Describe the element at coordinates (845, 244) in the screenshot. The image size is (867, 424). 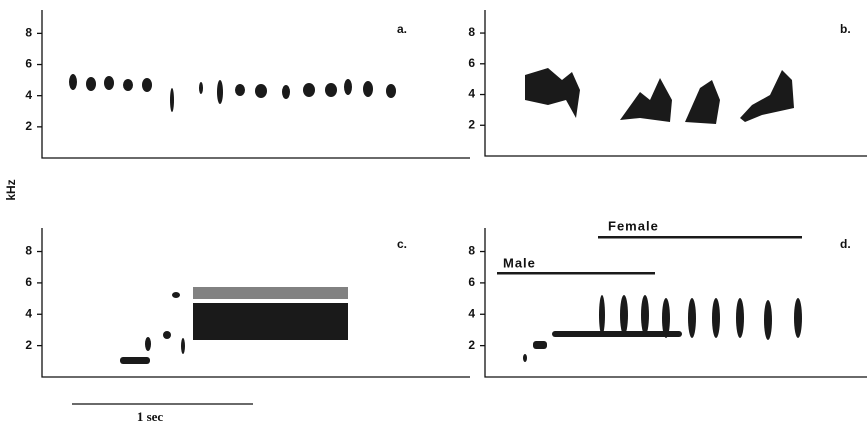
I see `panel-label: d.` at that location.